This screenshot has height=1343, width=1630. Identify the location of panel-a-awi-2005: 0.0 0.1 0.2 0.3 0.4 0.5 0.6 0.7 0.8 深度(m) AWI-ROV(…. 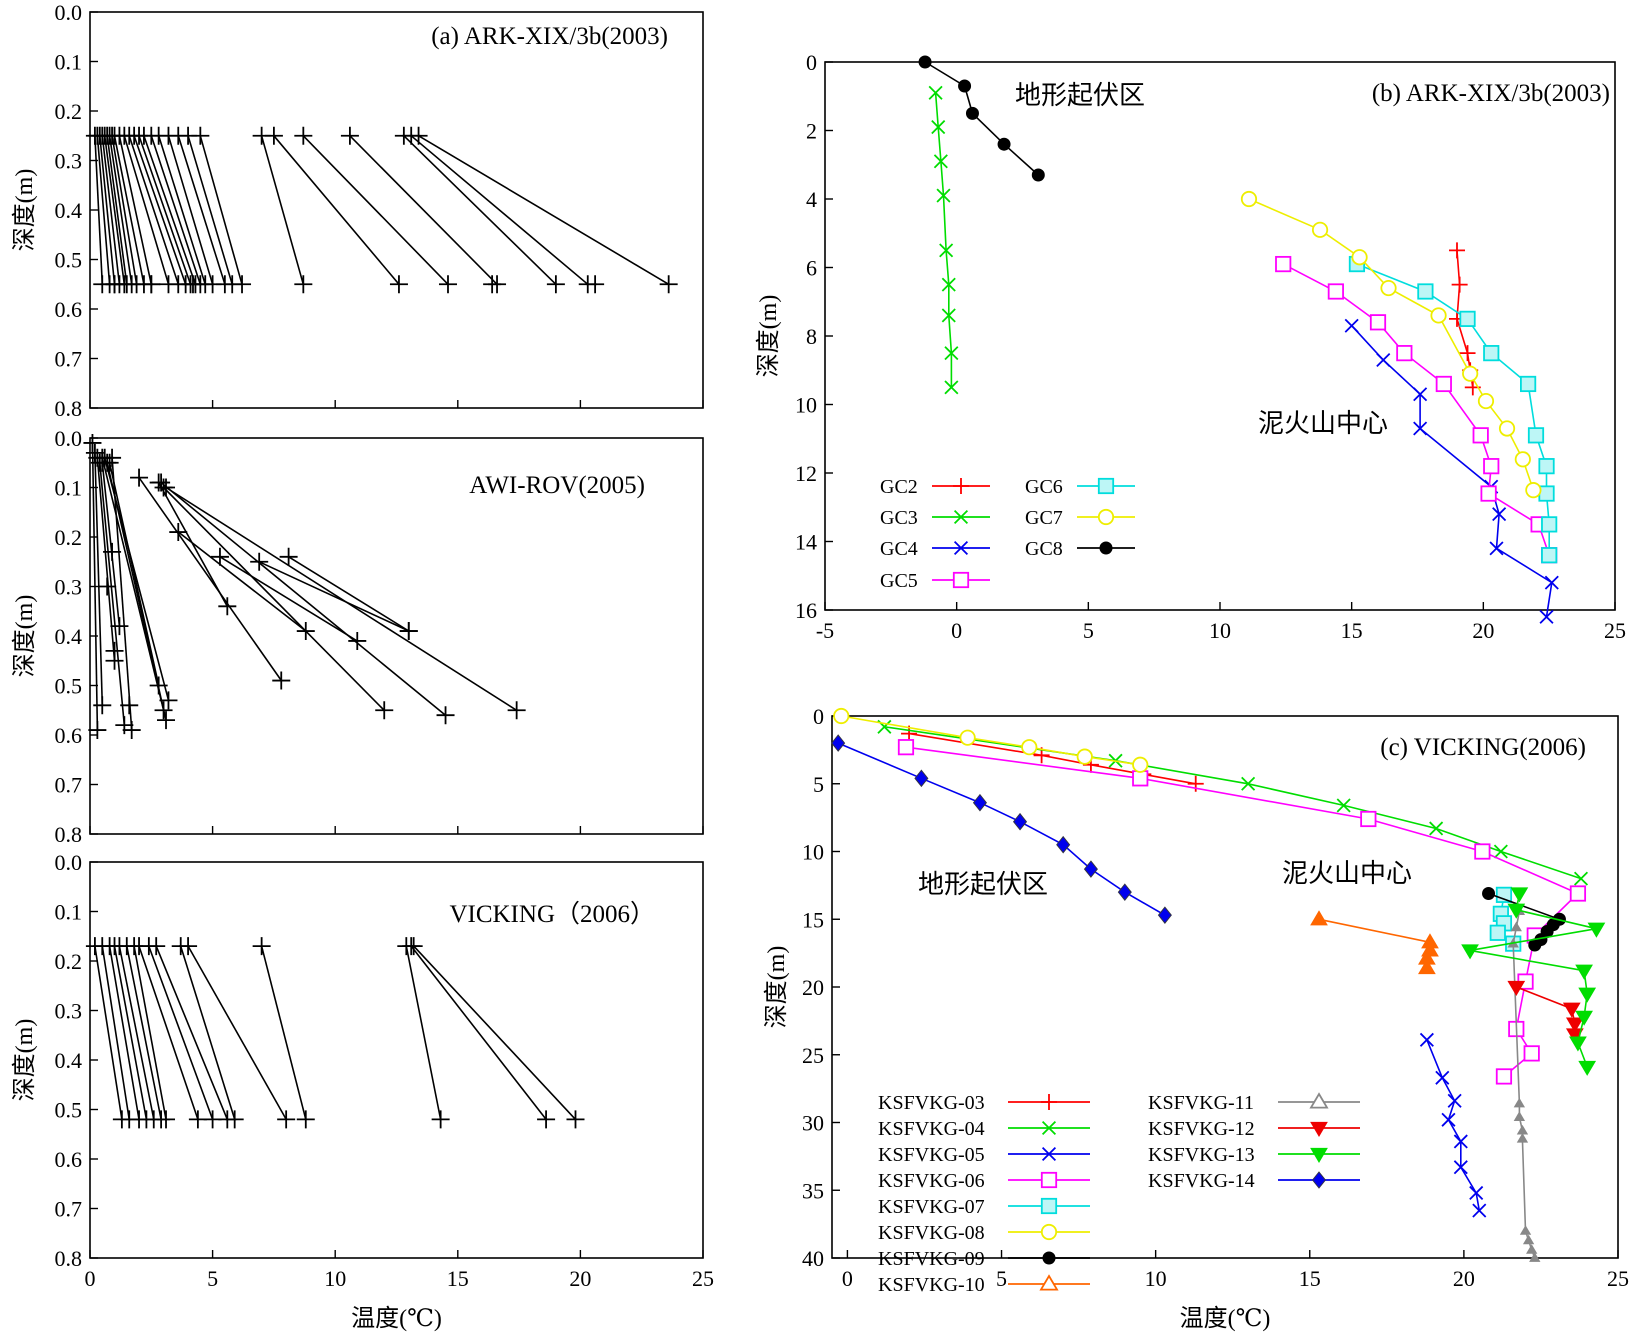
(357, 636).